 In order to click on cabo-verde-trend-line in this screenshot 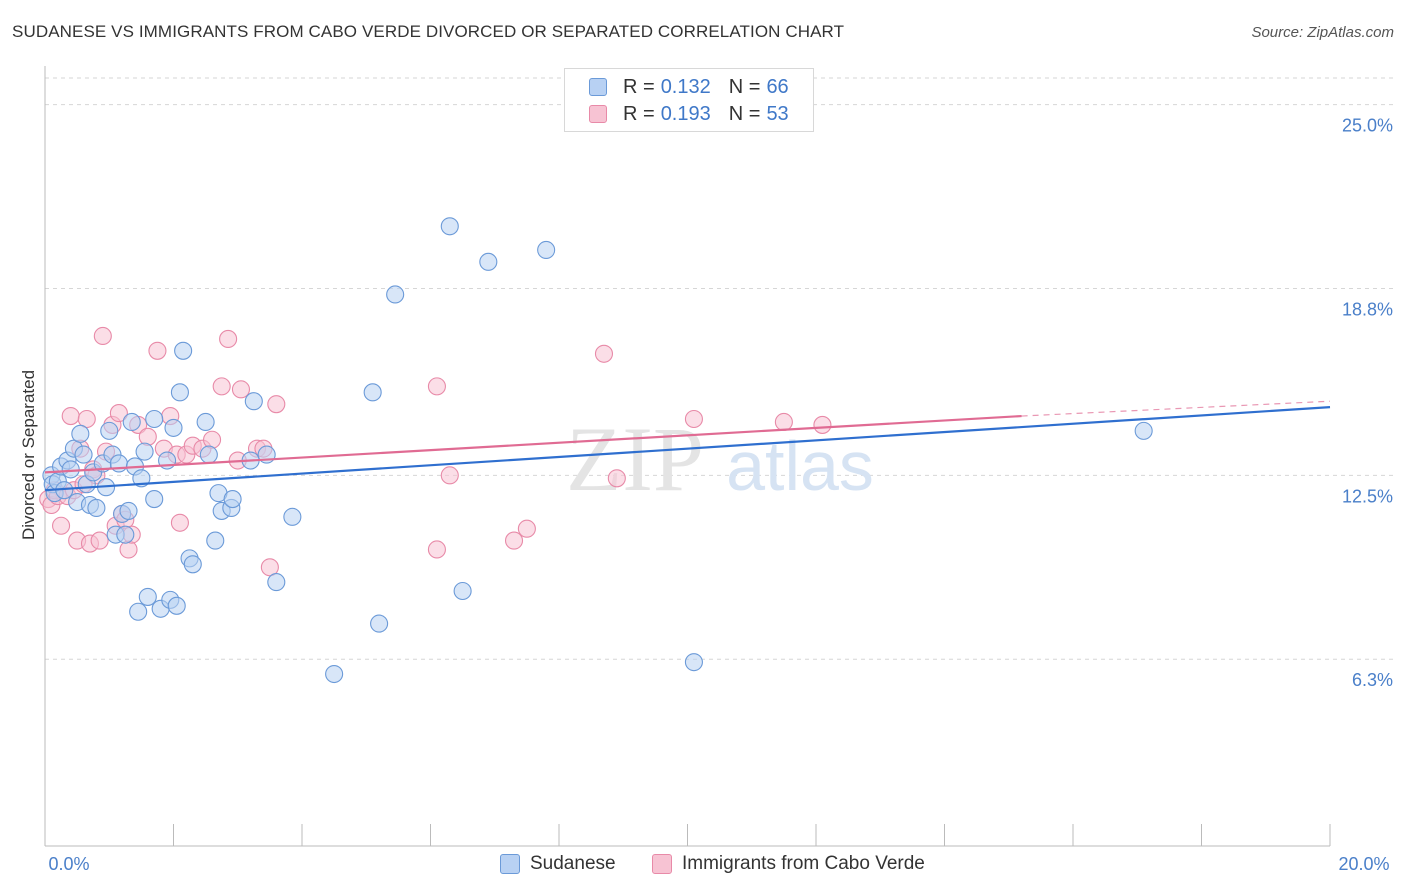, I will do `click(533, 444)`.